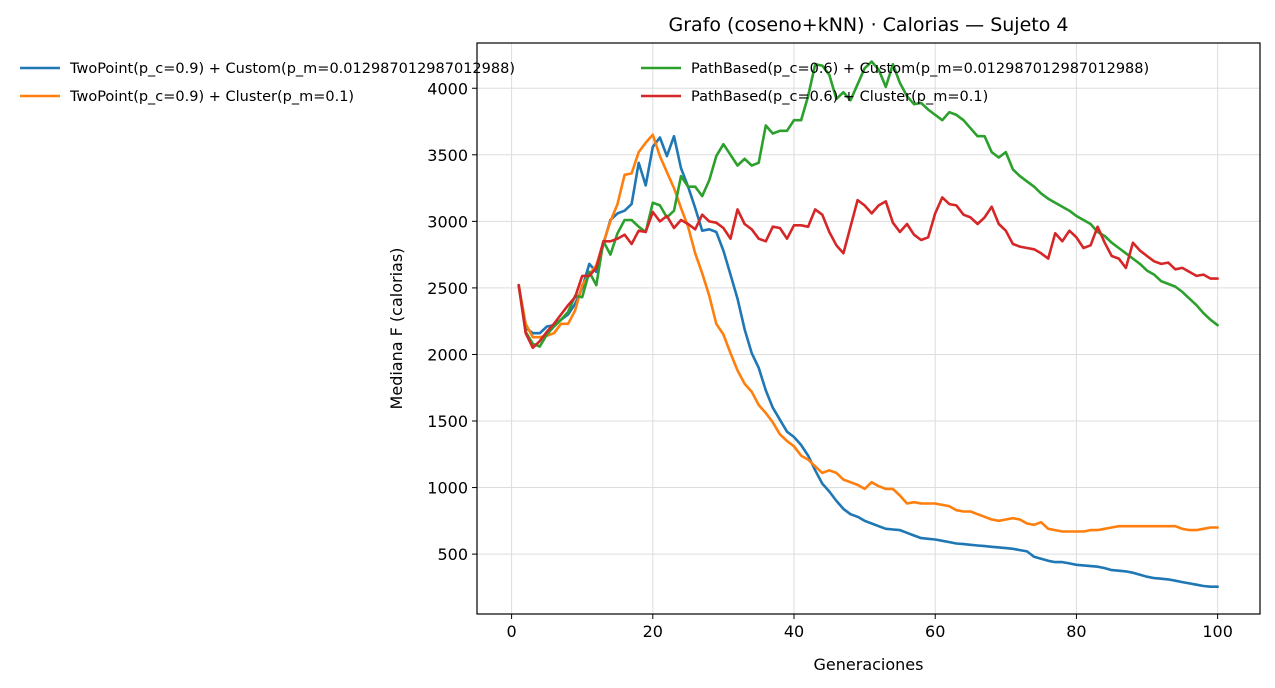  I want to click on y-tick-label: 2000, so click(447, 354).